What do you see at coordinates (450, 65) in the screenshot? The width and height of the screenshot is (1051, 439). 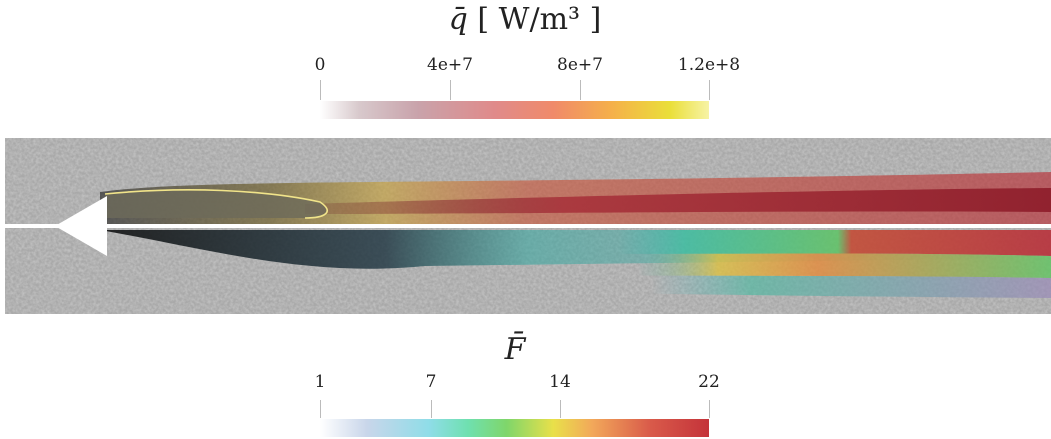 I see `heat-release-tick-label: 4e+7` at bounding box center [450, 65].